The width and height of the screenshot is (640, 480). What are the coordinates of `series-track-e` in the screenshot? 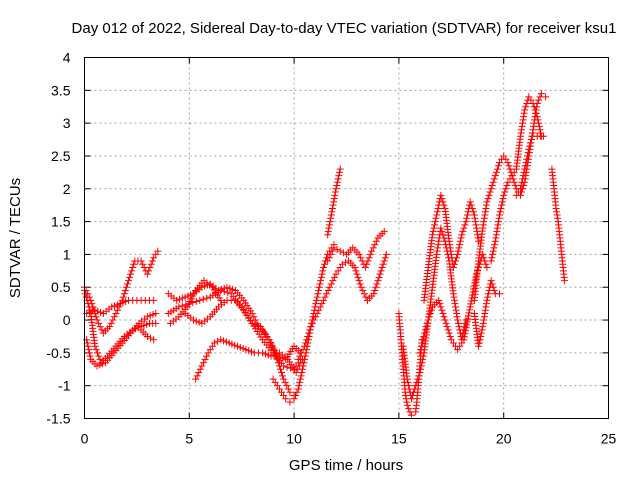 It's located at (147, 335).